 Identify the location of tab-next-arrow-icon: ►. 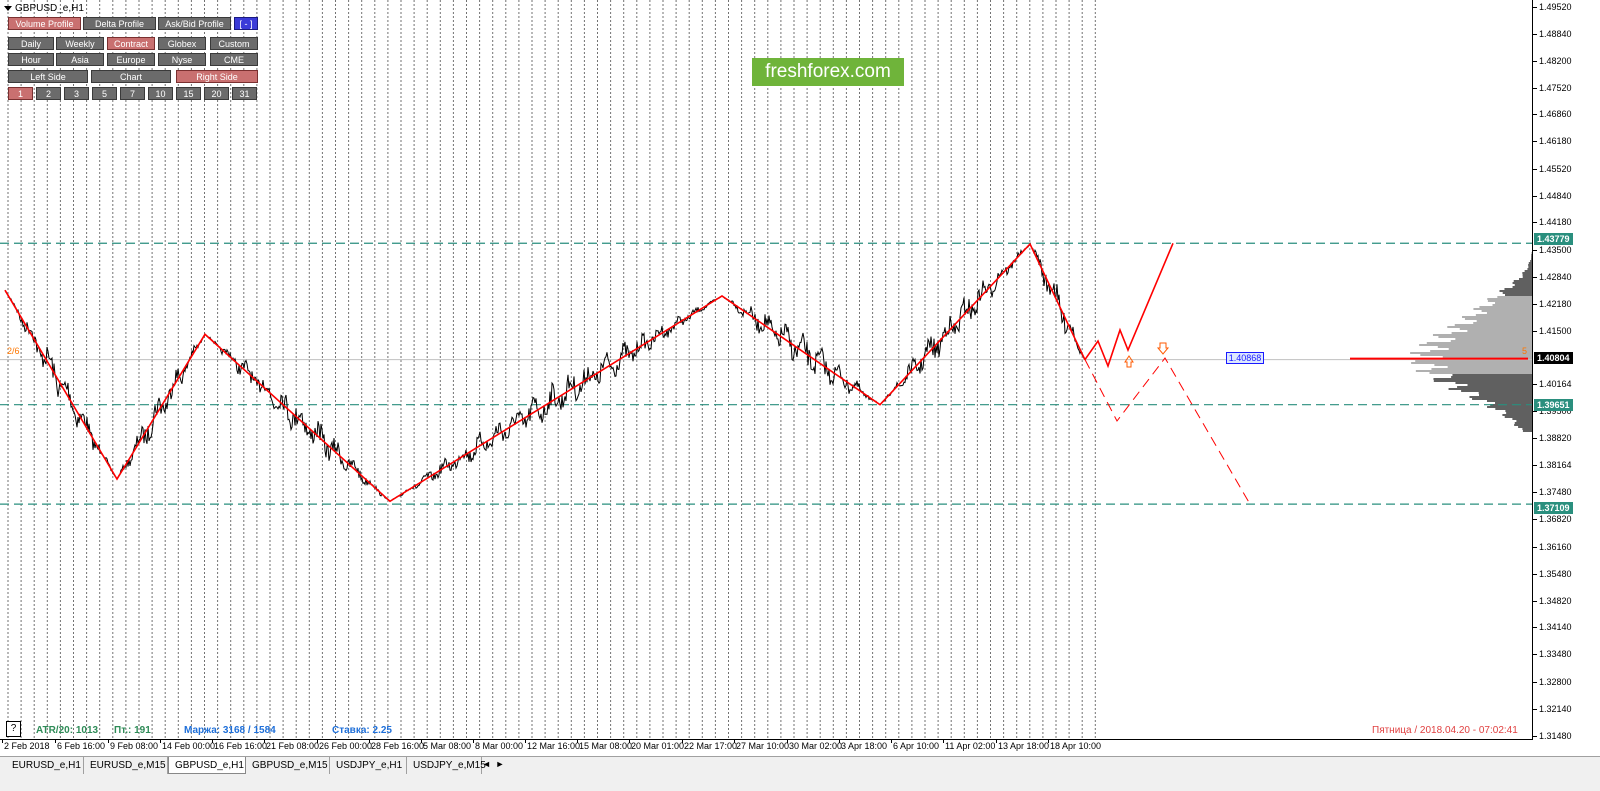
(499, 764).